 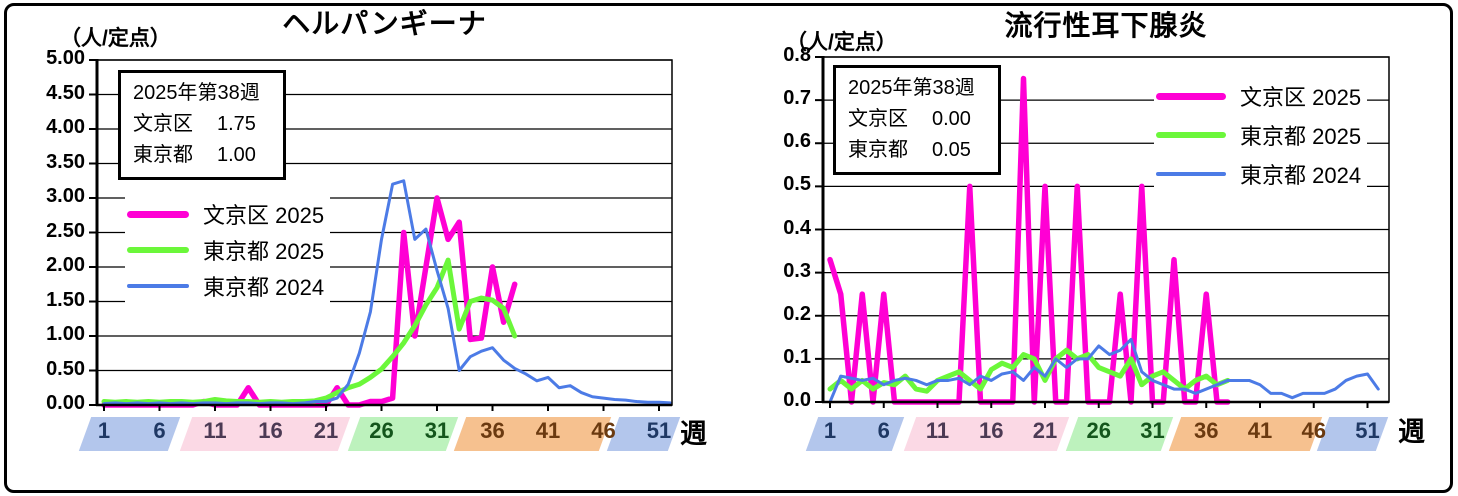 What do you see at coordinates (797, 184) in the screenshot?
I see `y-tick-label: 0.5` at bounding box center [797, 184].